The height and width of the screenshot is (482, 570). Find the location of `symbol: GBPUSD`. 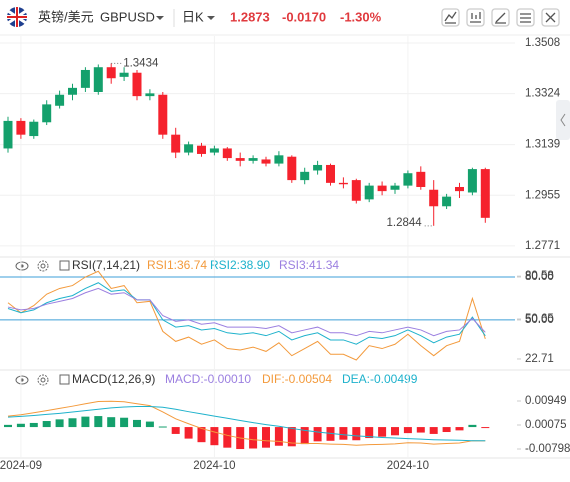

symbol: GBPUSD is located at coordinates (127, 16).